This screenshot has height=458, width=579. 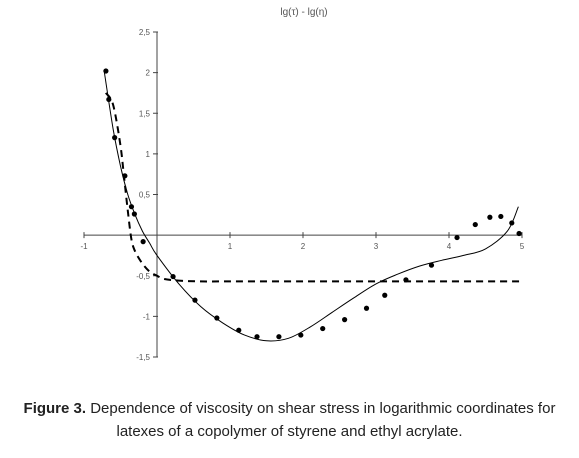 I want to click on y-tick-label: 2,5, so click(x=145, y=32).